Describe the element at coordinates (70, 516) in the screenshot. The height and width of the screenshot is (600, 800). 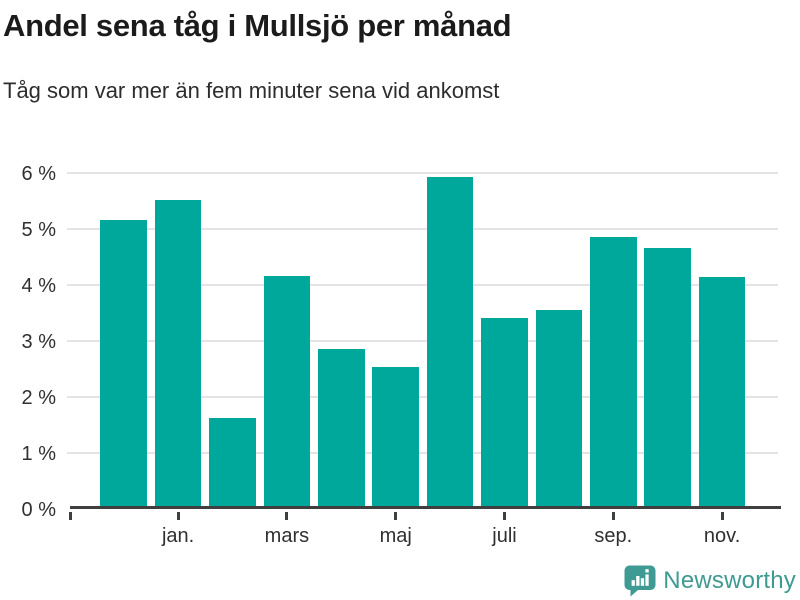
I see `x-axis-origin-tick` at that location.